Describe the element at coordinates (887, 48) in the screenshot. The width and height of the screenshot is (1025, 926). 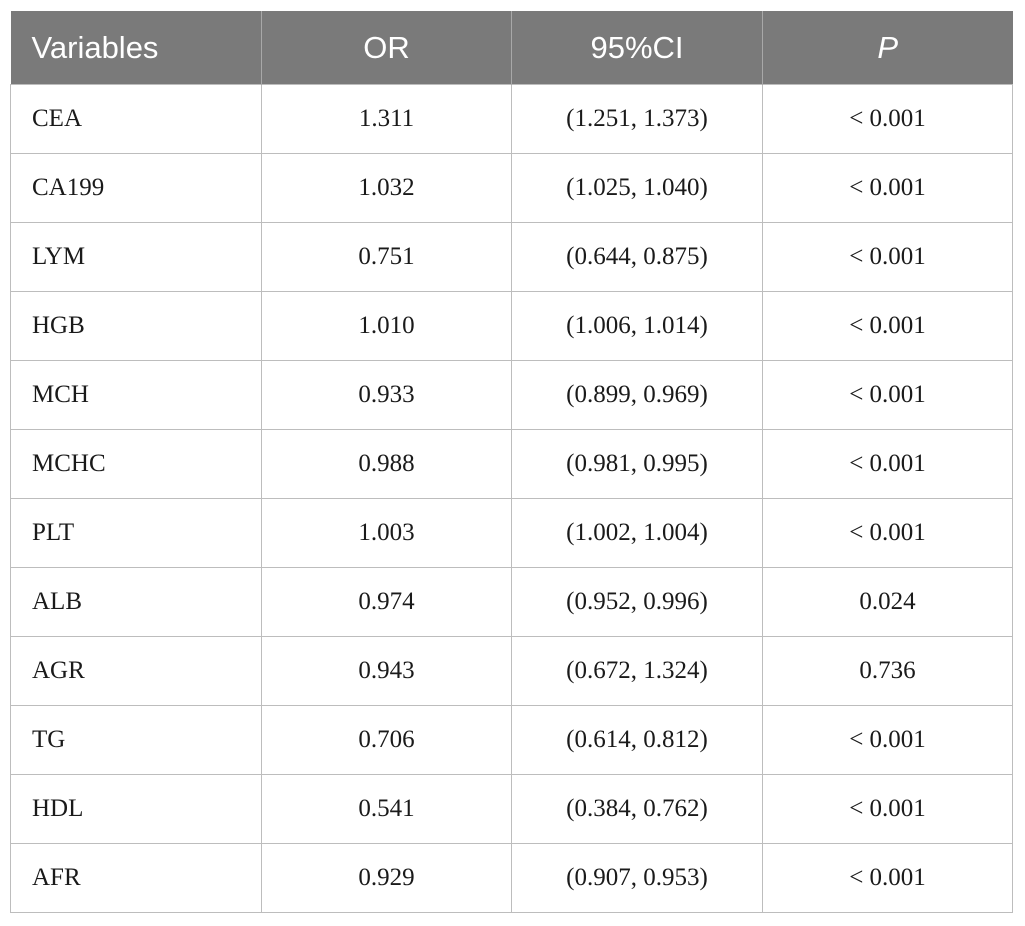
I see `header-p: P` at that location.